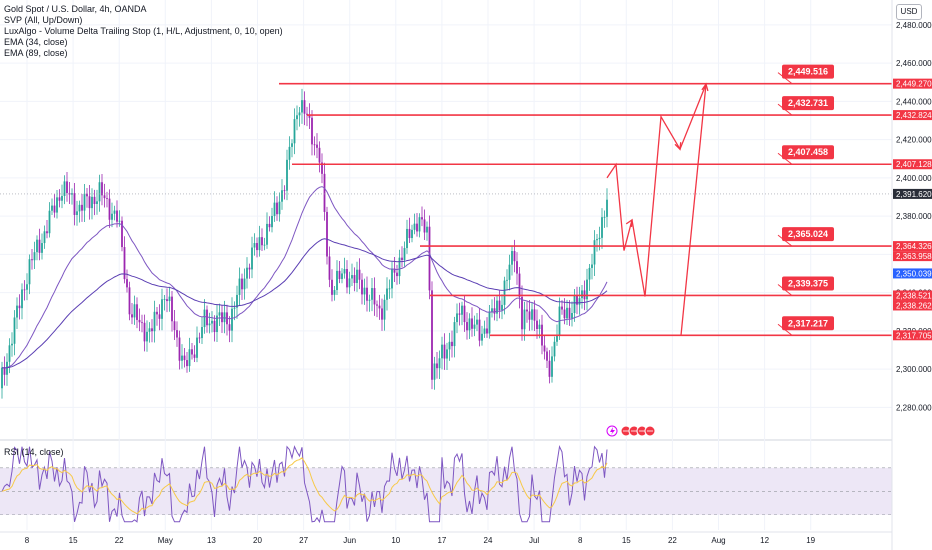 Image resolution: width=932 pixels, height=550 pixels. Describe the element at coordinates (303, 540) in the screenshot. I see `time-tick-label: 27` at that location.